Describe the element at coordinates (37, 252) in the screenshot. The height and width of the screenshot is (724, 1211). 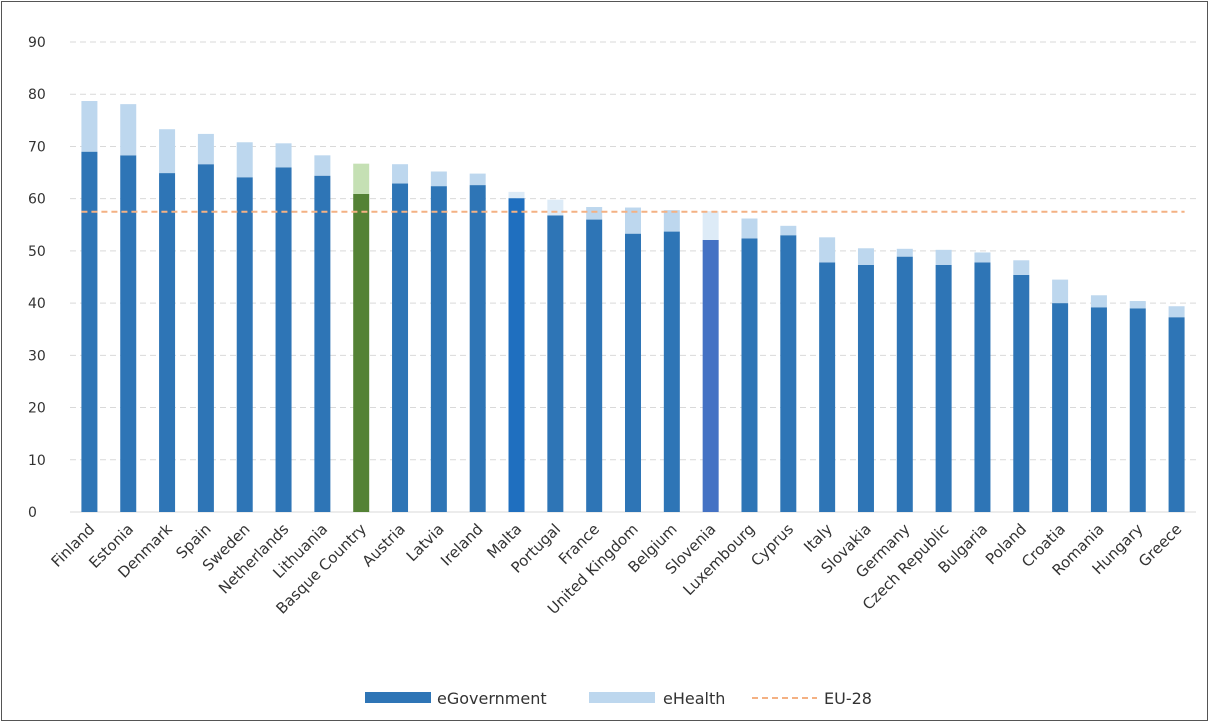
I see `y-tick-label: 50` at that location.